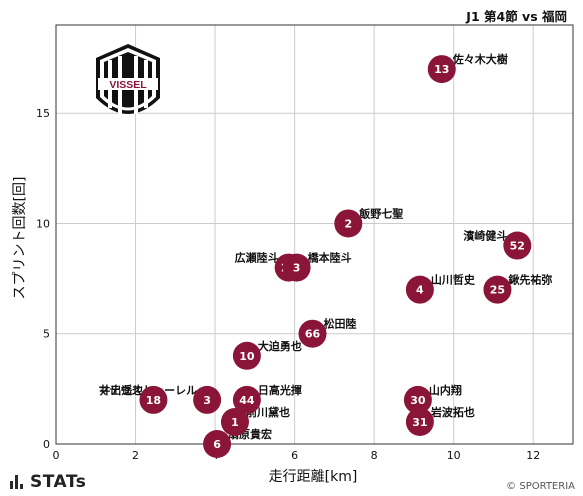 This screenshot has height=496, width=583. I want to click on stats-brand-text: STATs, so click(58, 482).